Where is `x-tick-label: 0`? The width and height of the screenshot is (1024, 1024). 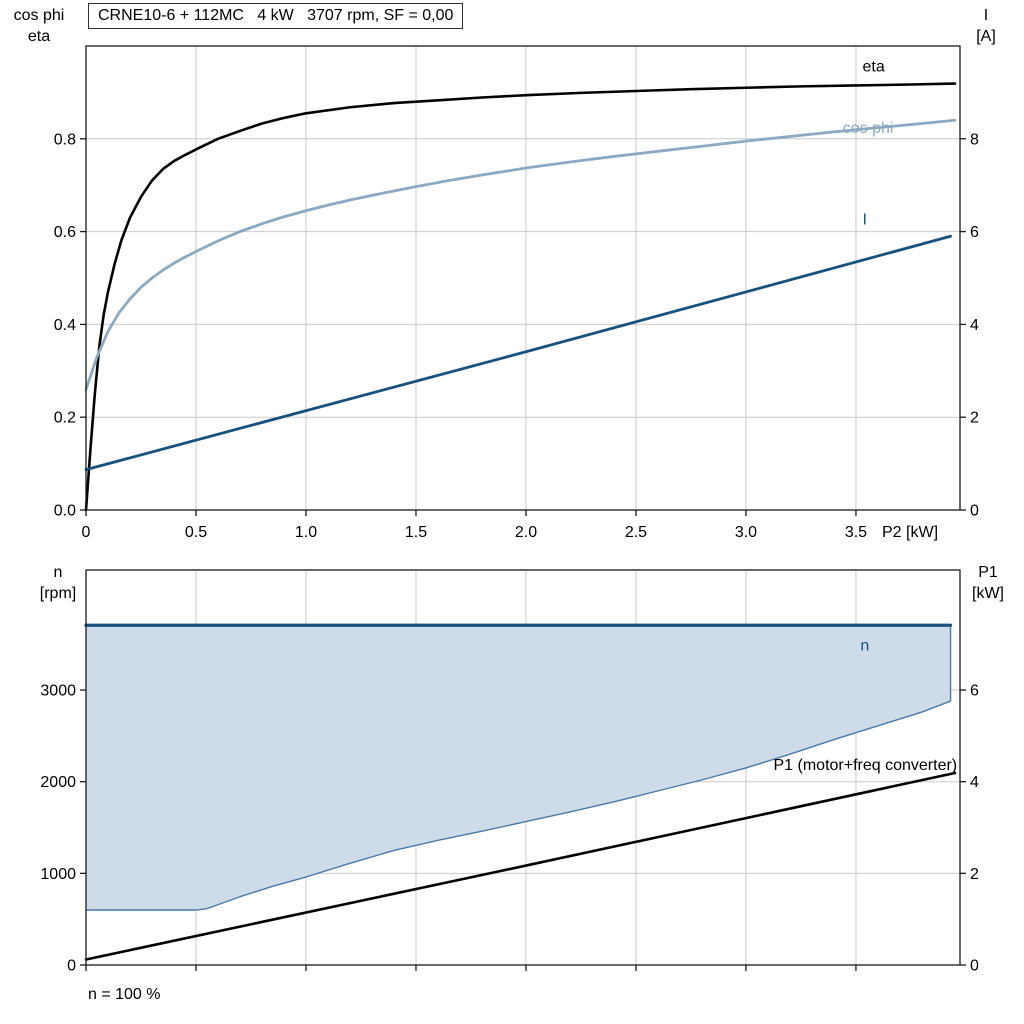
x-tick-label: 0 is located at coordinates (86, 532).